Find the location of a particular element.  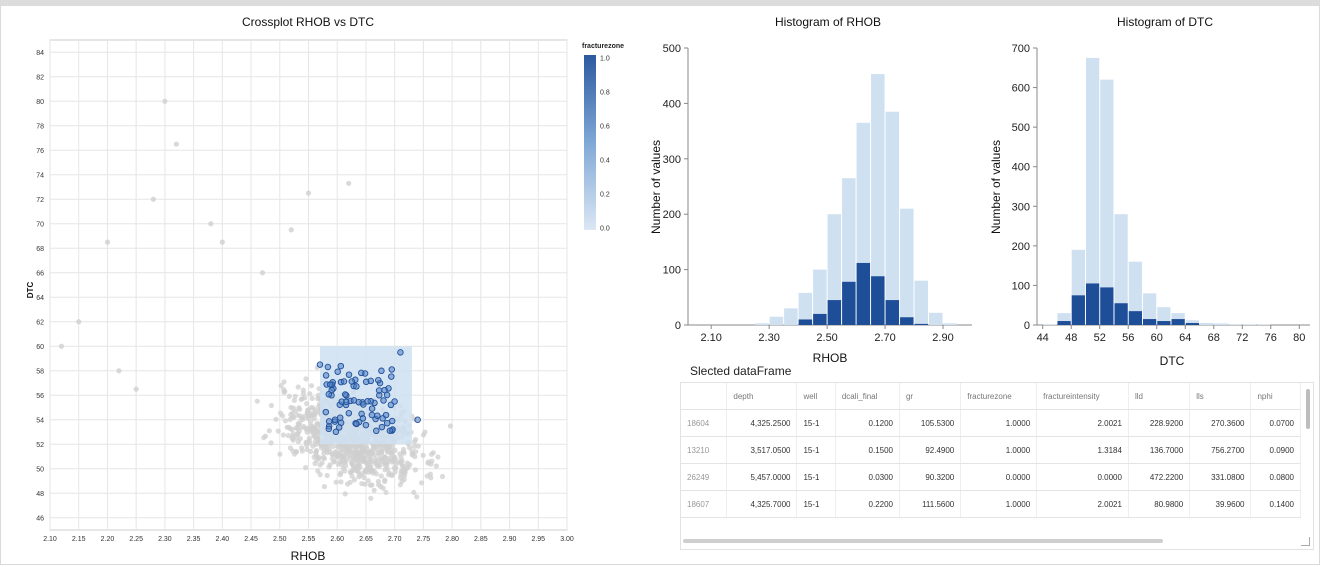

x-tick-label: 2.30 is located at coordinates (768, 338).